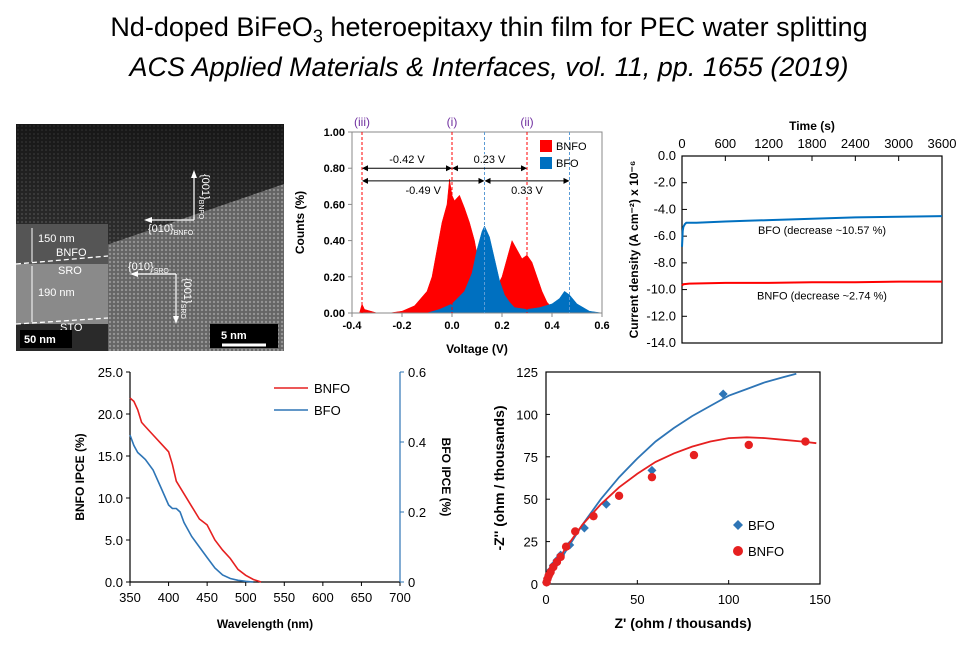 The width and height of the screenshot is (978, 657). I want to click on nyquist-ytick-label: 25, so click(531, 542).